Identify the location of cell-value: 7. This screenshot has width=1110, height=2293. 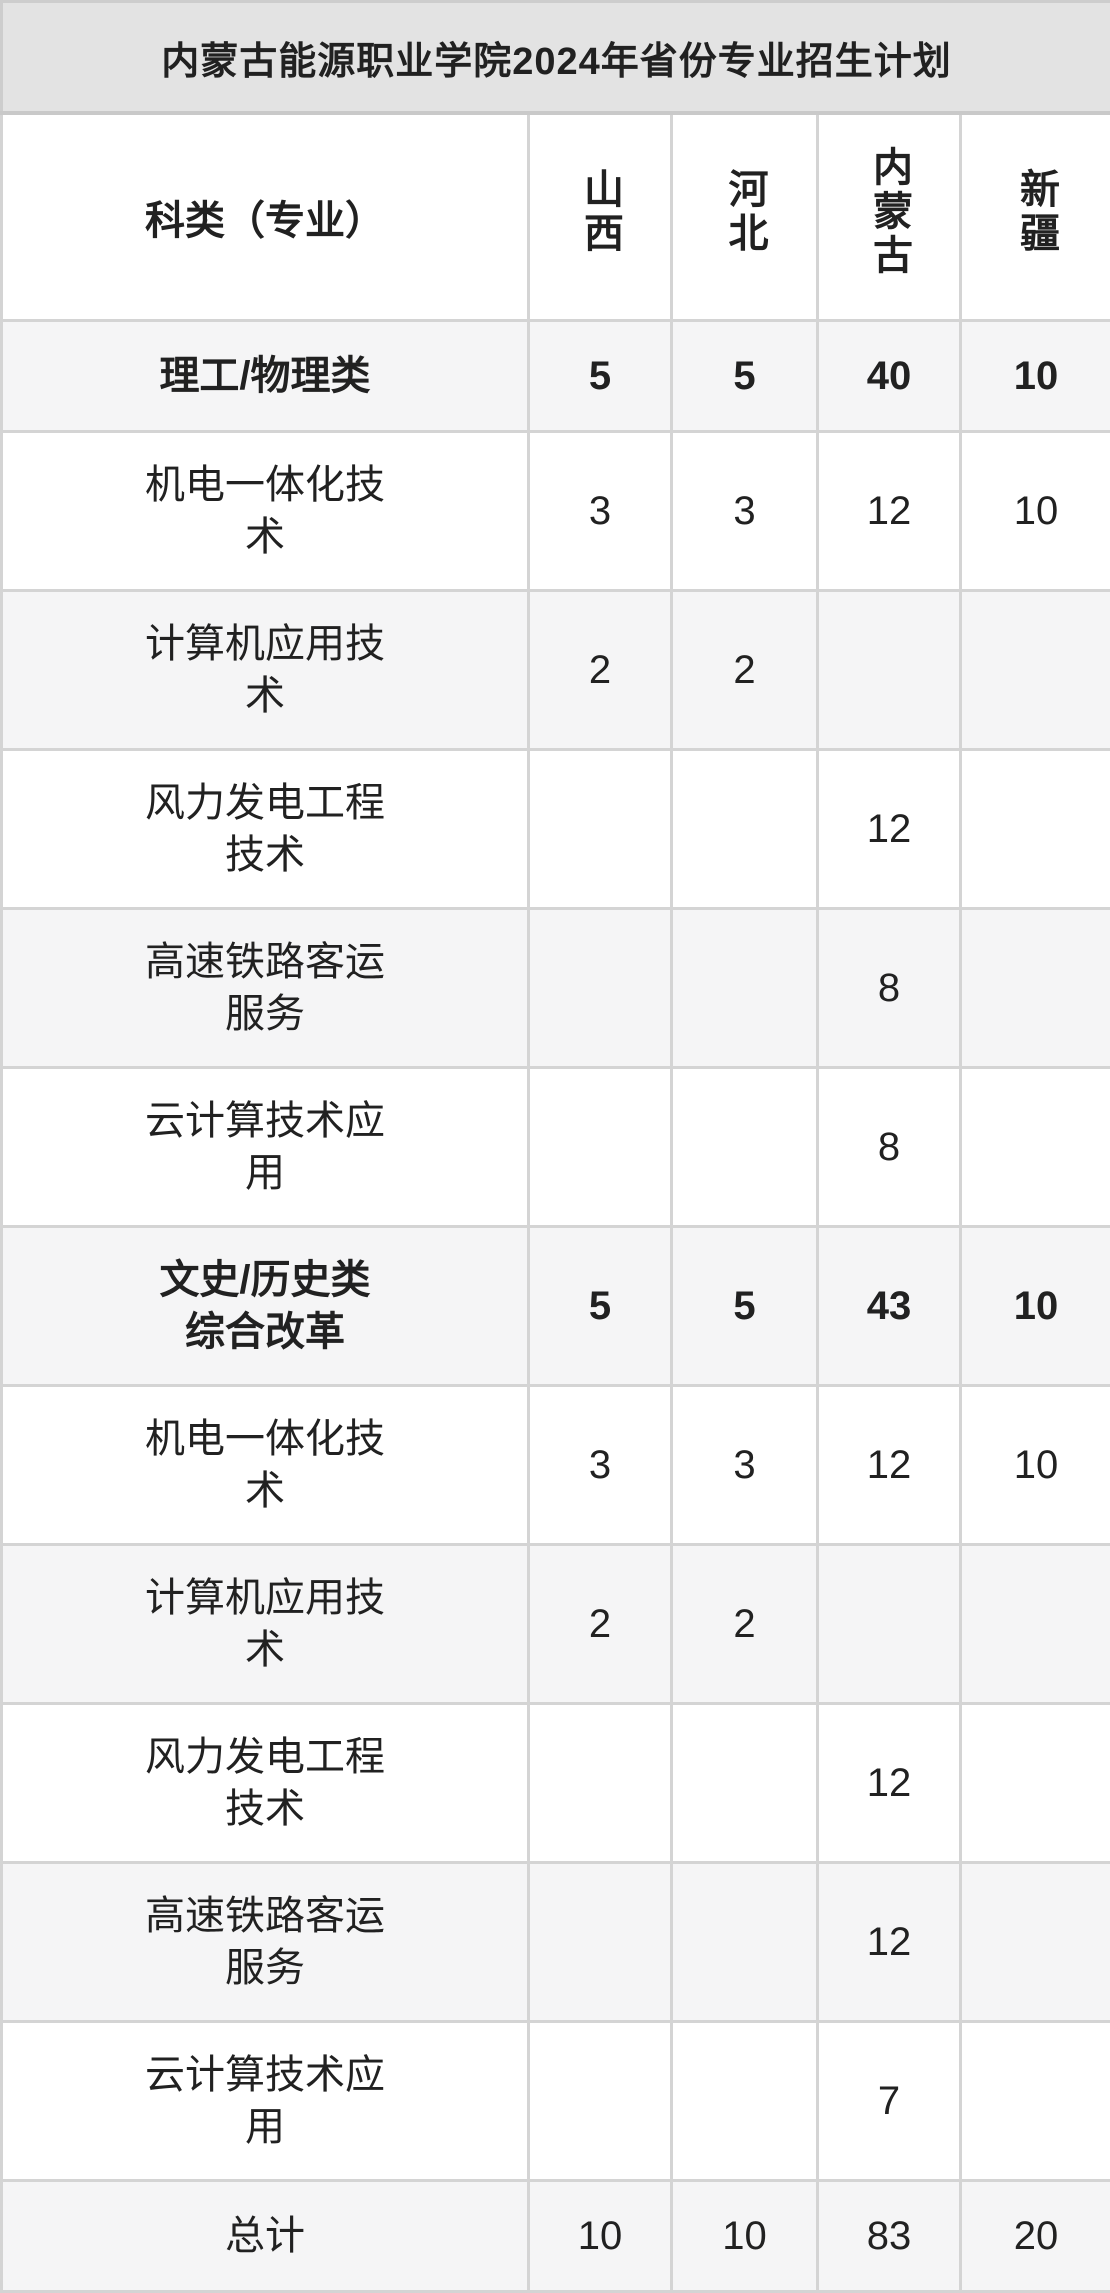
(889, 2101).